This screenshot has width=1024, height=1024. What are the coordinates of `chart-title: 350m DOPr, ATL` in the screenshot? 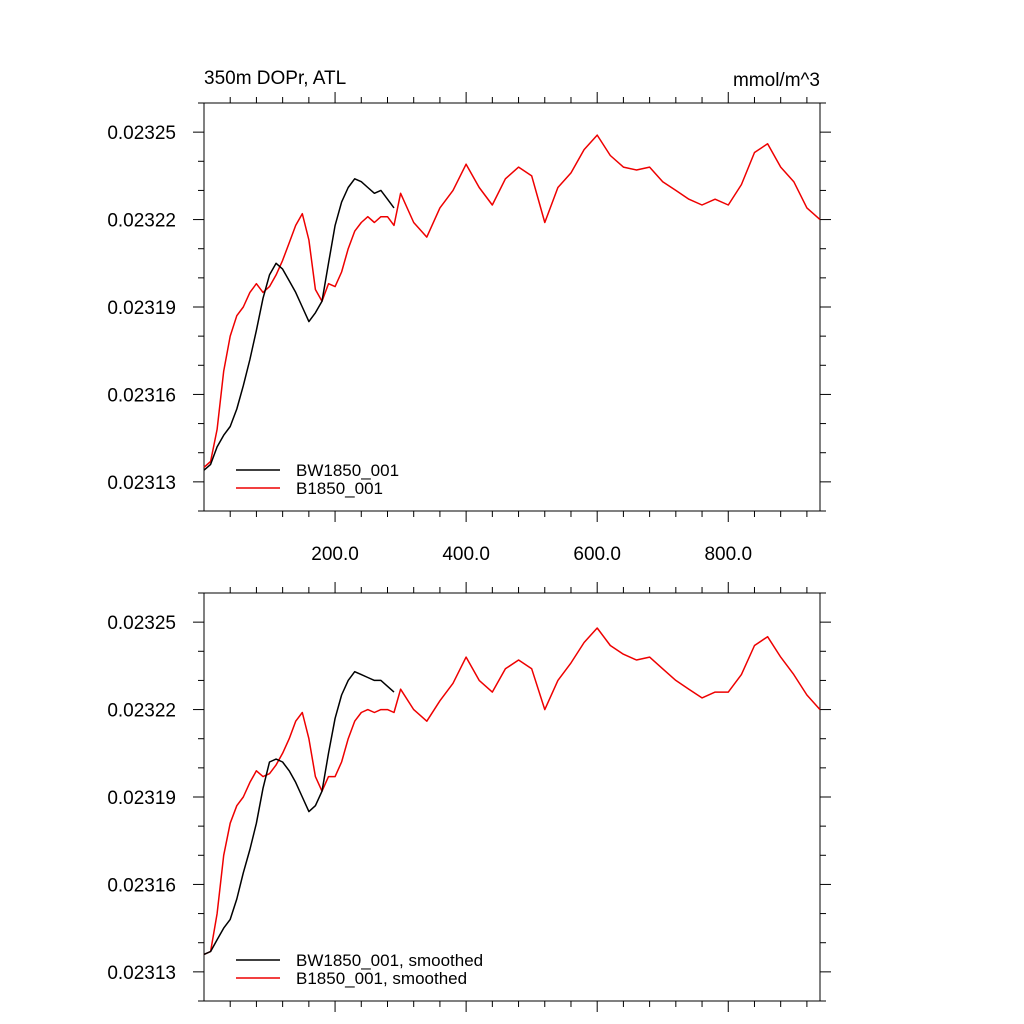 It's located at (275, 78).